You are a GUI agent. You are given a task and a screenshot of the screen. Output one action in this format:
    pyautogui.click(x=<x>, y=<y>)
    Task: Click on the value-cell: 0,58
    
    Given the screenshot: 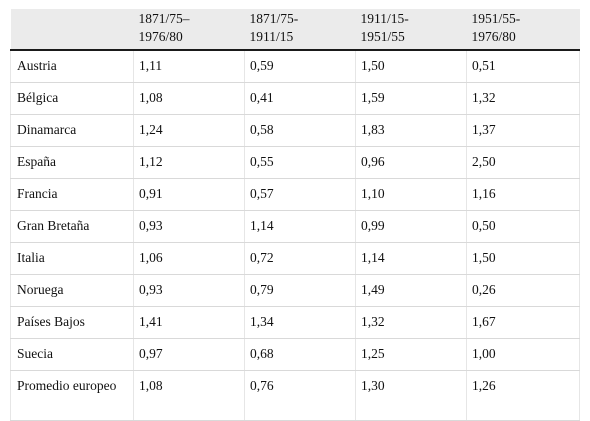 What is the action you would take?
    pyautogui.click(x=300, y=130)
    